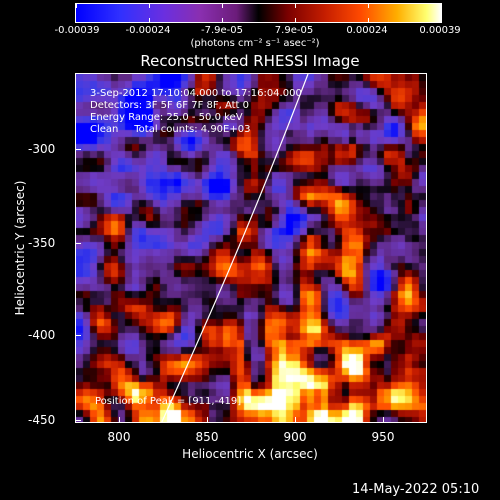 The height and width of the screenshot is (500, 500). What do you see at coordinates (20, 248) in the screenshot?
I see `y-axis-label: Heliocentric Y (arcsec)` at bounding box center [20, 248].